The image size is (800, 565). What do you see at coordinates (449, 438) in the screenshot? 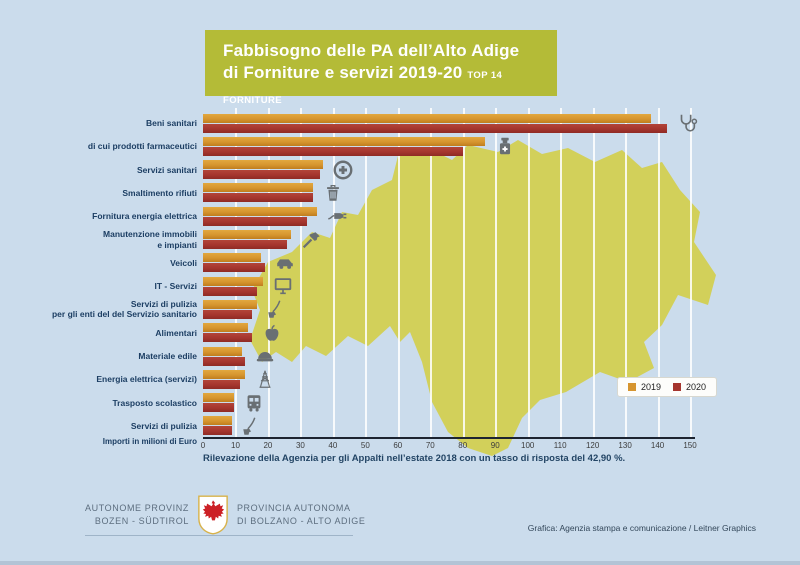
I see `x-axis-line` at bounding box center [449, 438].